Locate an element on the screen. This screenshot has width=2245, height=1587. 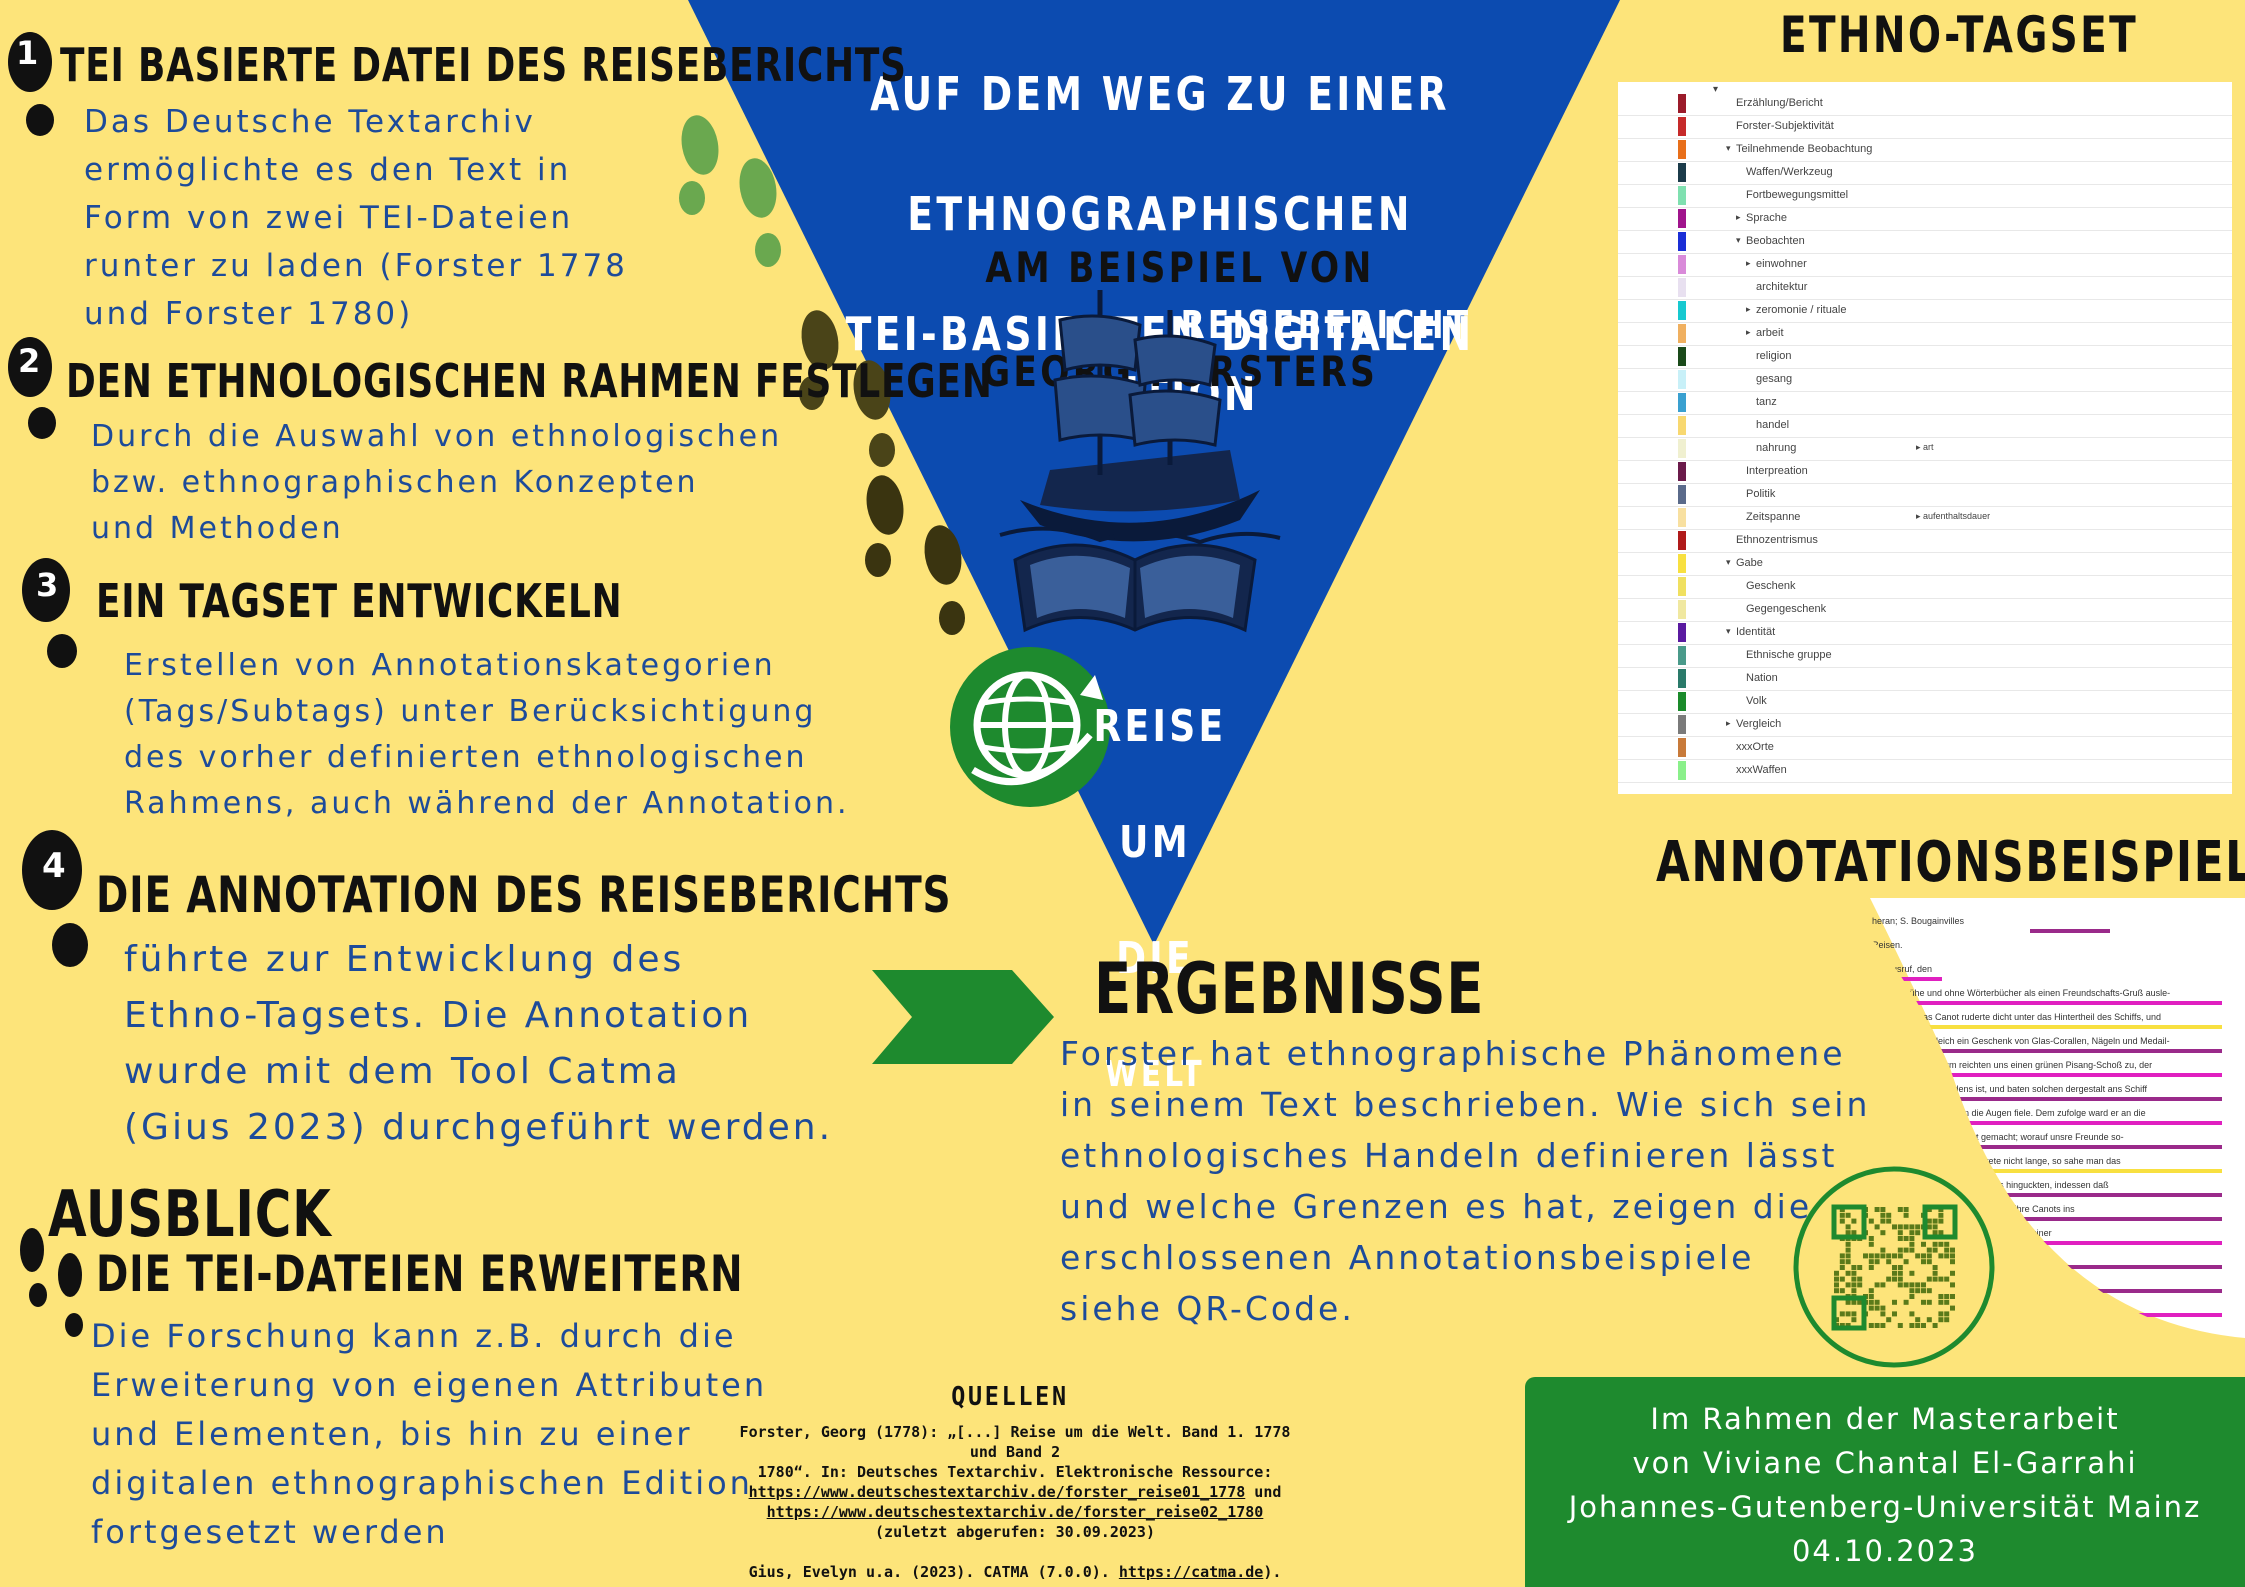
tagset-row: tanz is located at coordinates (1925, 403).